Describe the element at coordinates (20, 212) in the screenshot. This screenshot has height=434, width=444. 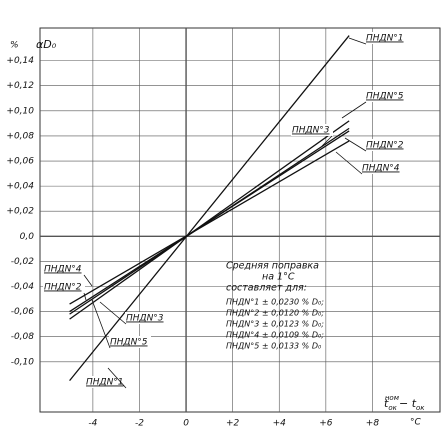
I see `y-tick-label: +0,02` at that location.